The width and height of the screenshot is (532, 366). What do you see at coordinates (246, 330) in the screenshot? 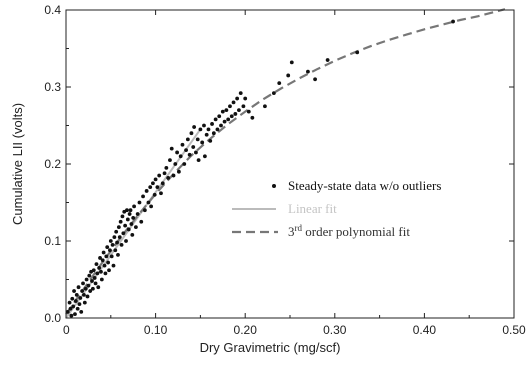
I see `x-tick-label: 0.20` at bounding box center [246, 330].